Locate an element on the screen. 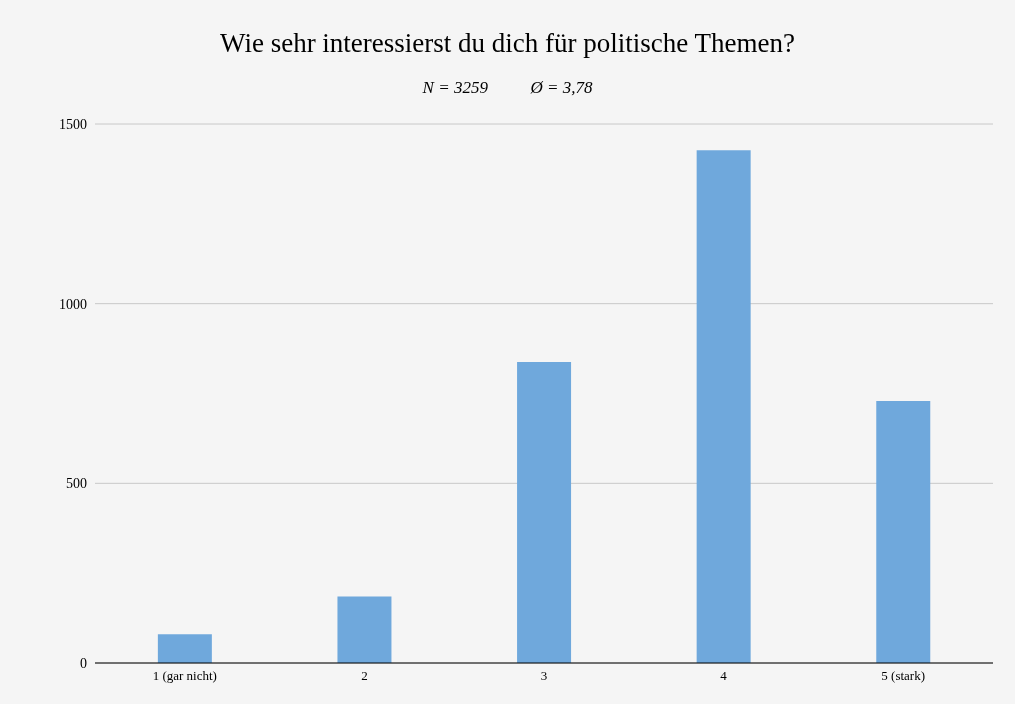 The image size is (1015, 704). y-tick-label: 1000 is located at coordinates (73, 304).